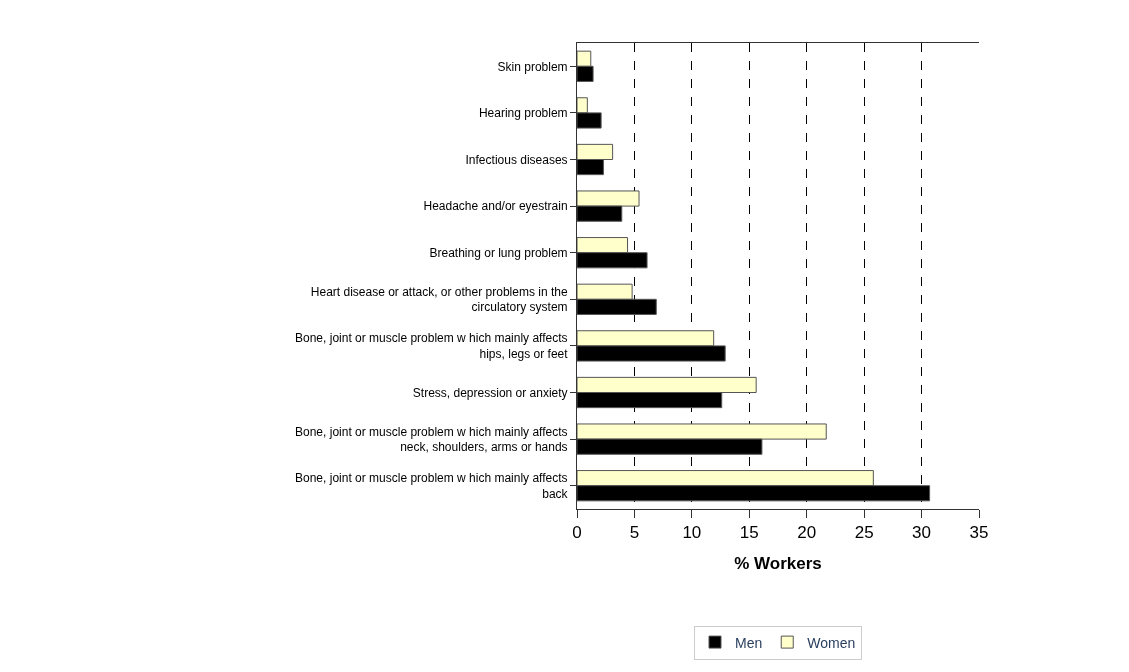 The height and width of the screenshot is (672, 1129). Describe the element at coordinates (516, 159) in the screenshot. I see `y-tick-label: Infectious diseases` at that location.